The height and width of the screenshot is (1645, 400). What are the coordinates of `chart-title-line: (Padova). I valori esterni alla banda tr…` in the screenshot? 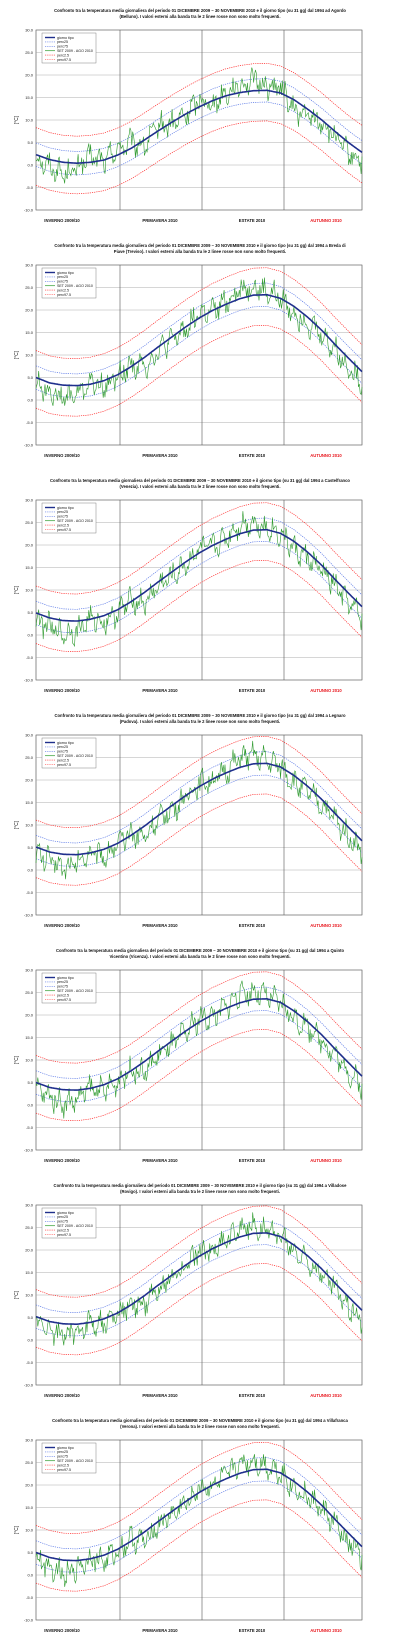 It's located at (200, 721).